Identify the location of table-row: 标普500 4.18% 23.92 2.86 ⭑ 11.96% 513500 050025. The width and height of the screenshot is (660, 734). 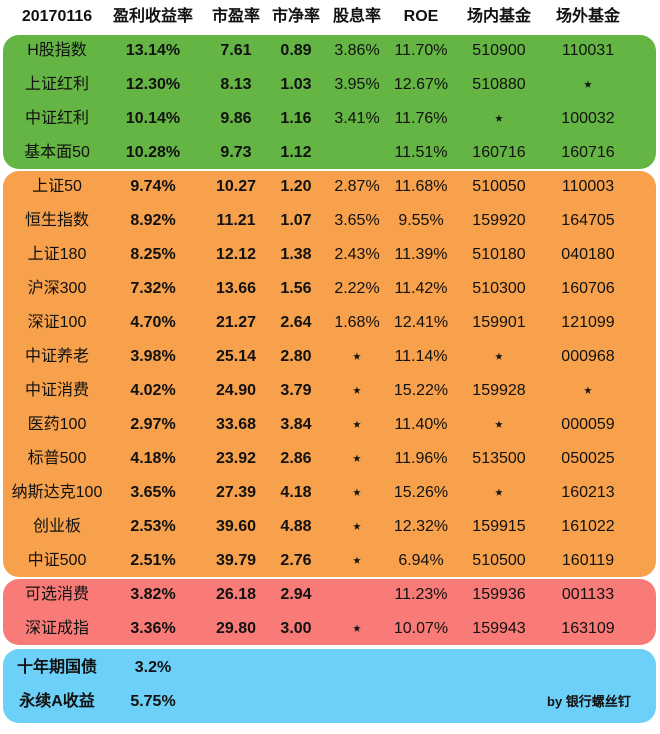
(330, 459).